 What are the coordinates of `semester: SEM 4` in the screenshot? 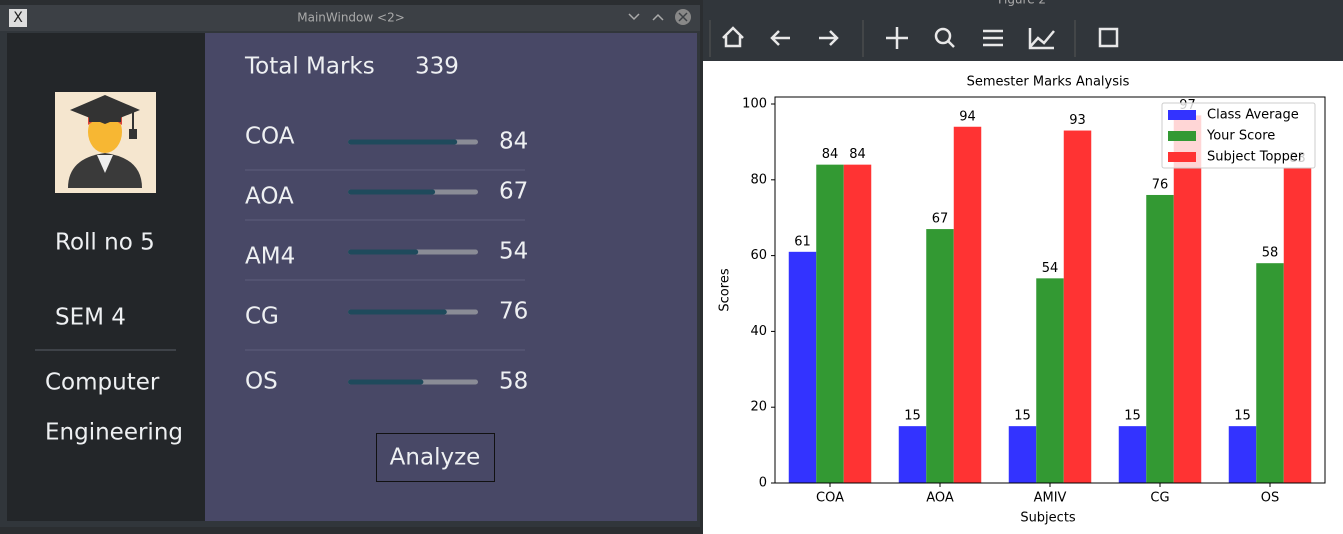 It's located at (90, 318).